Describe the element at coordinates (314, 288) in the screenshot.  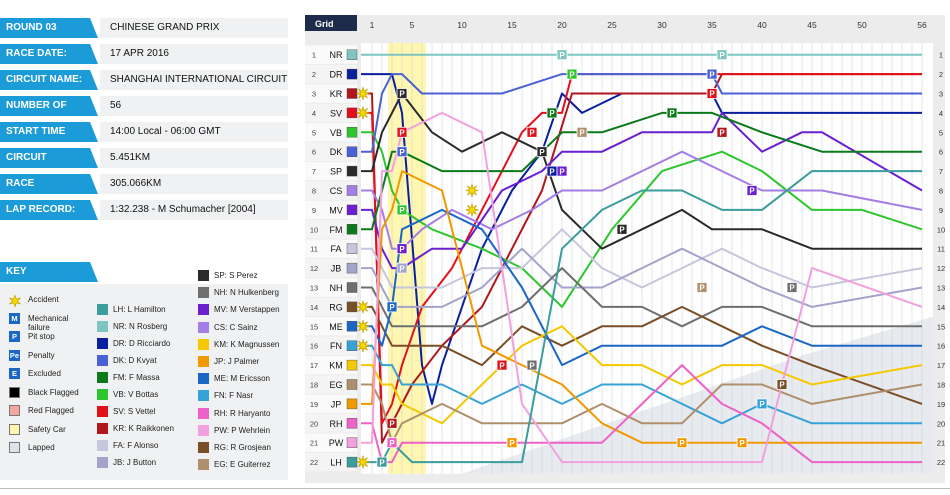
I see `grid-position: 13` at that location.